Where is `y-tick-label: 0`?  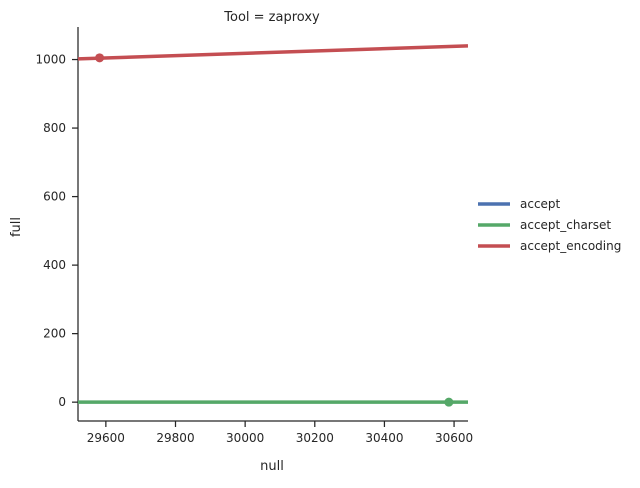 y-tick-label: 0 is located at coordinates (62, 402).